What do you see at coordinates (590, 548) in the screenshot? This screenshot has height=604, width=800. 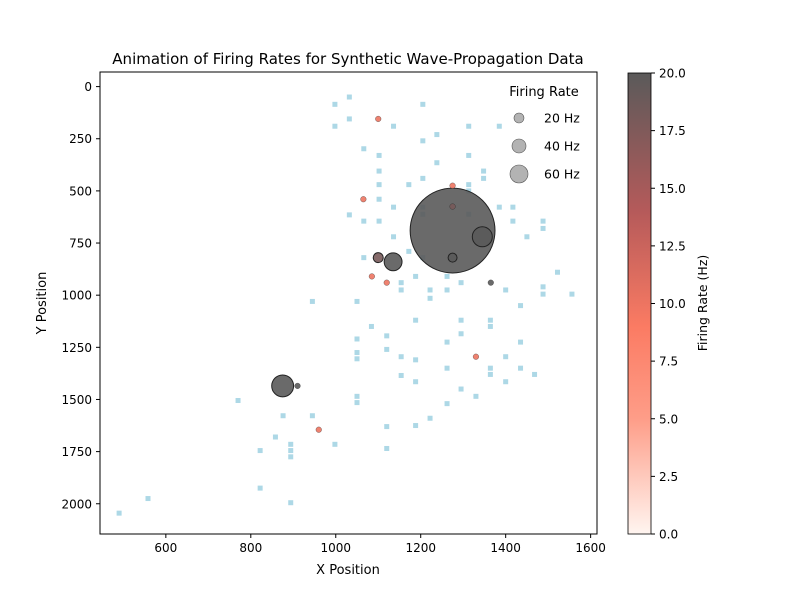 I see `x-tick-label: 1600` at bounding box center [590, 548].